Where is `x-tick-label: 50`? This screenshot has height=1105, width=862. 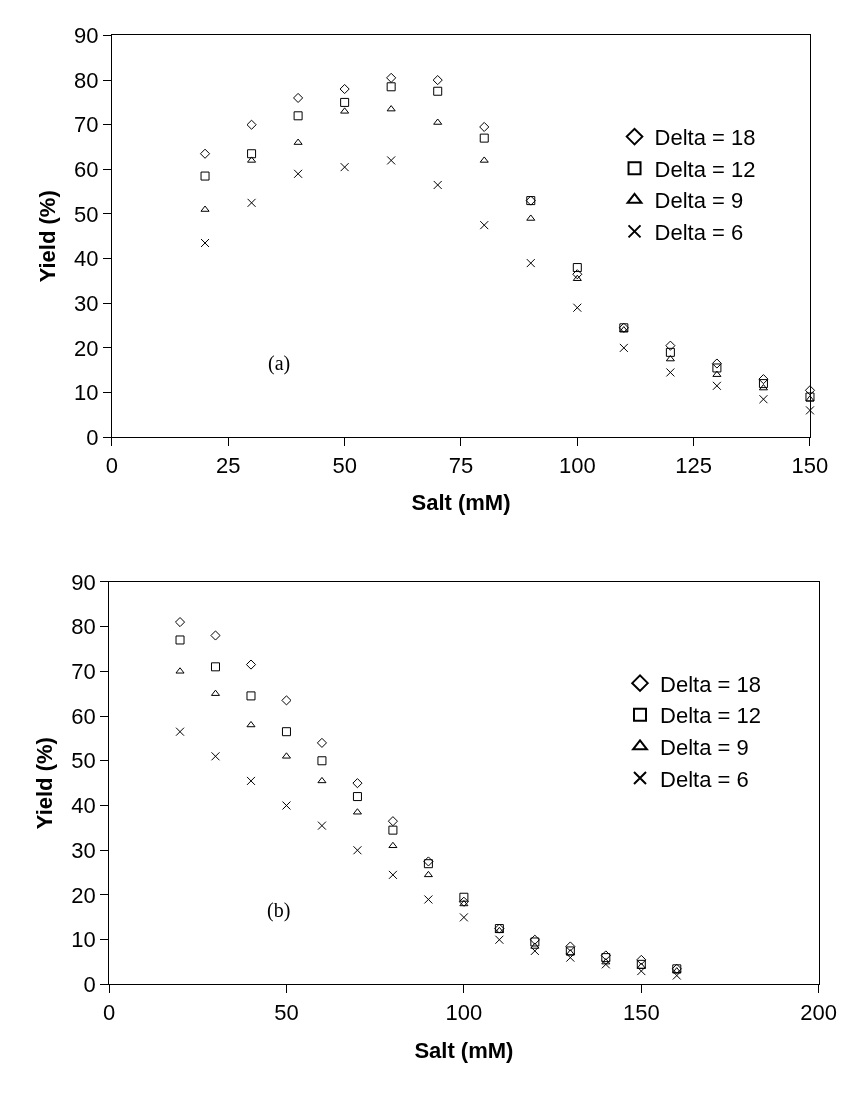
x-tick-label: 50 is located at coordinates (344, 465).